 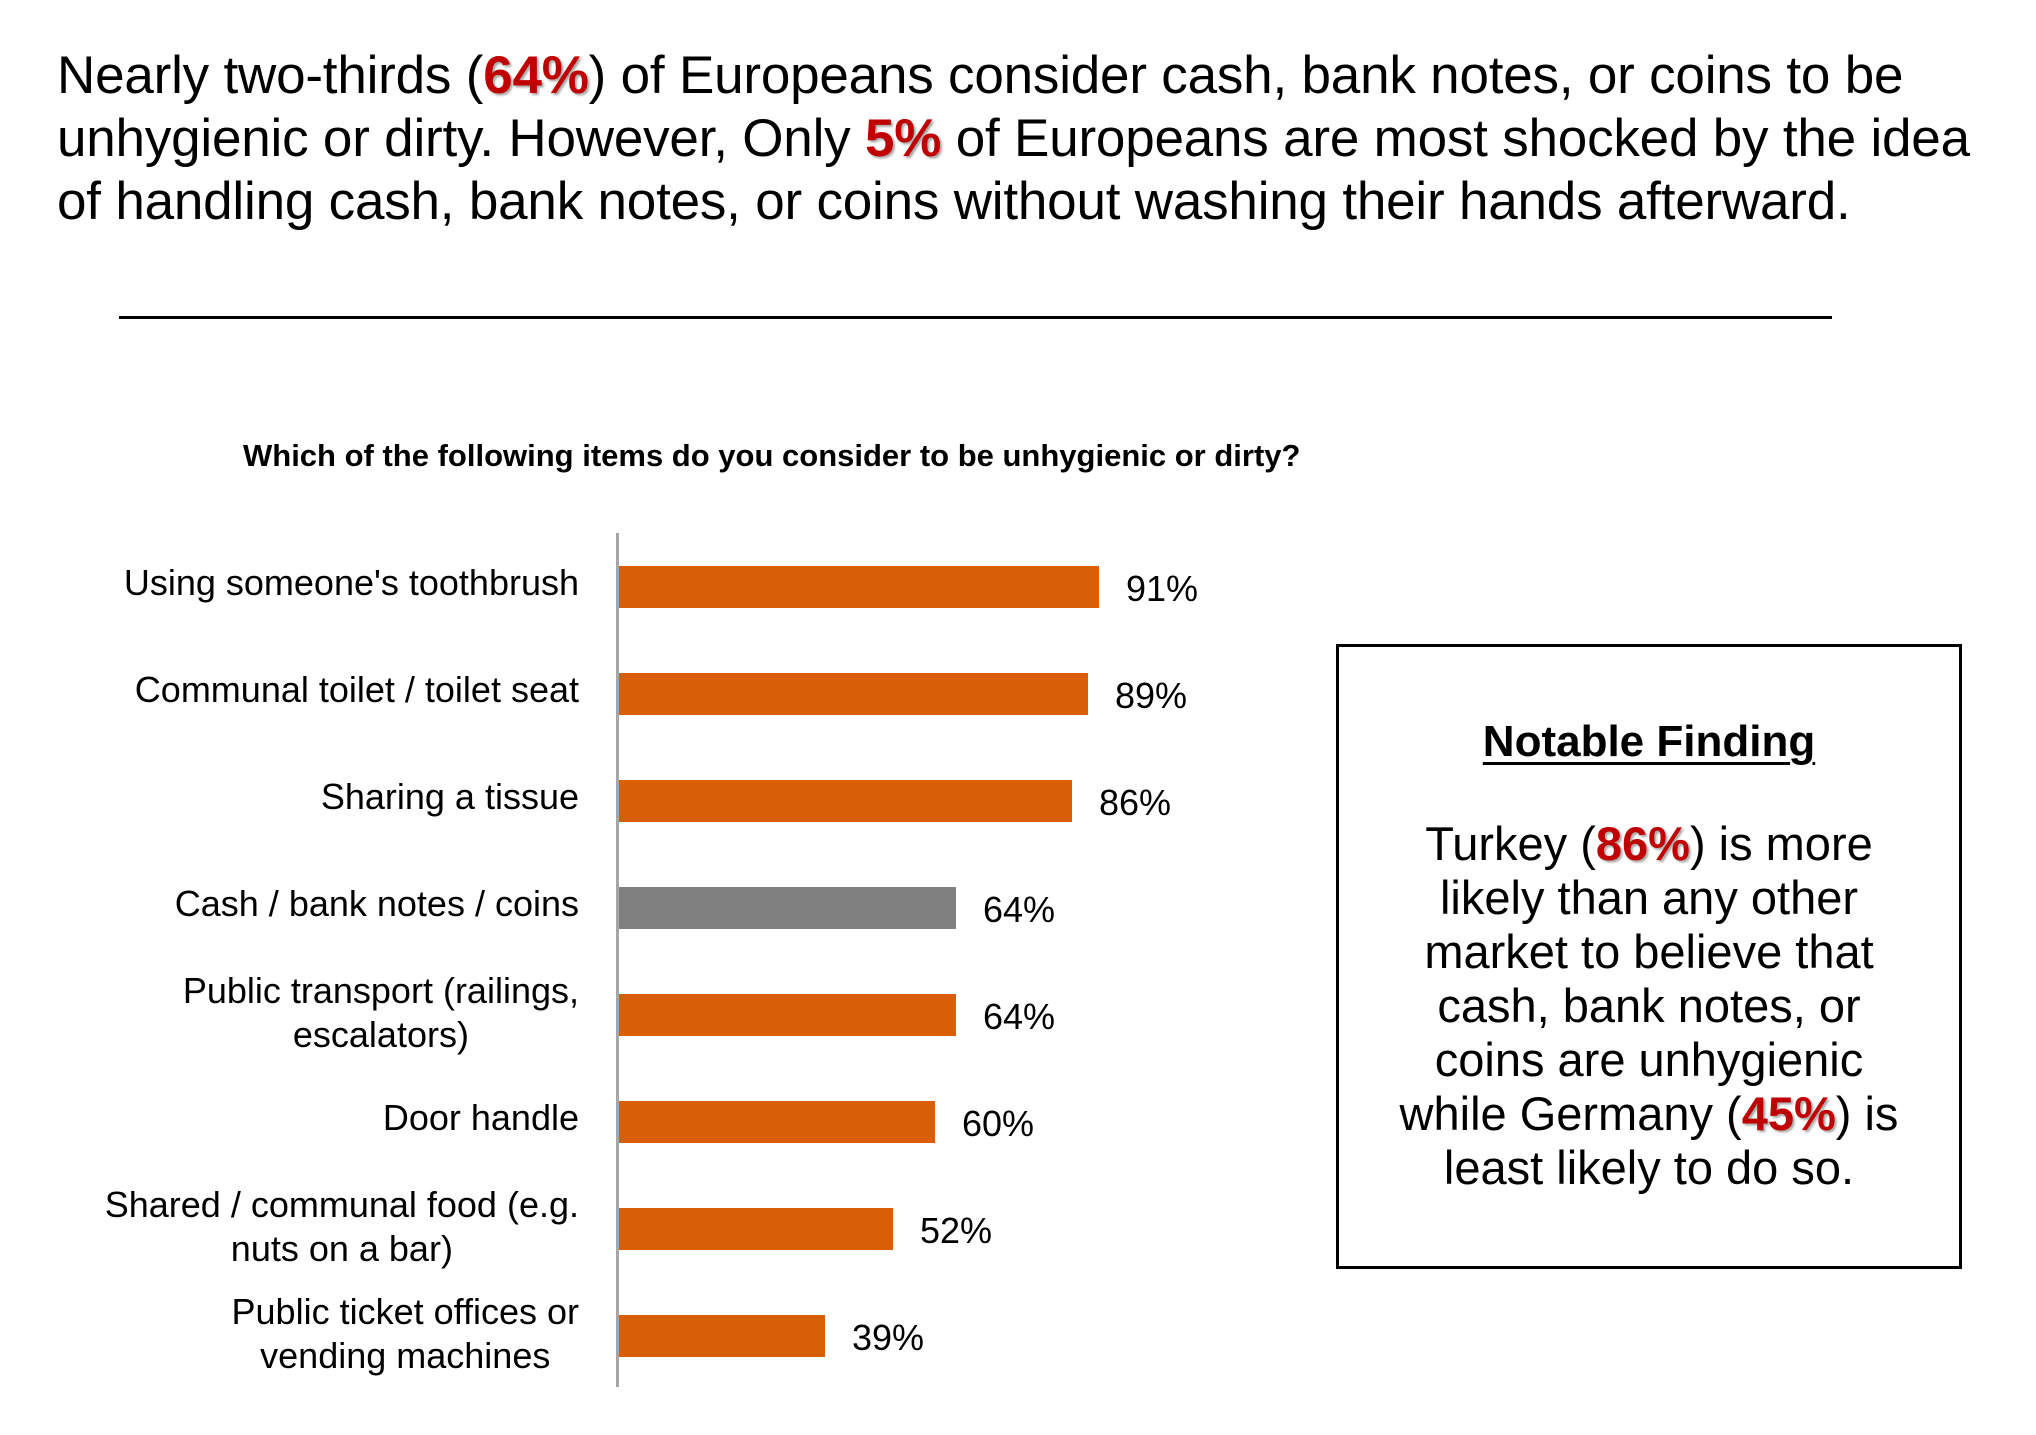 I want to click on category-label-line: Public ticket offices or, so click(x=405, y=1311).